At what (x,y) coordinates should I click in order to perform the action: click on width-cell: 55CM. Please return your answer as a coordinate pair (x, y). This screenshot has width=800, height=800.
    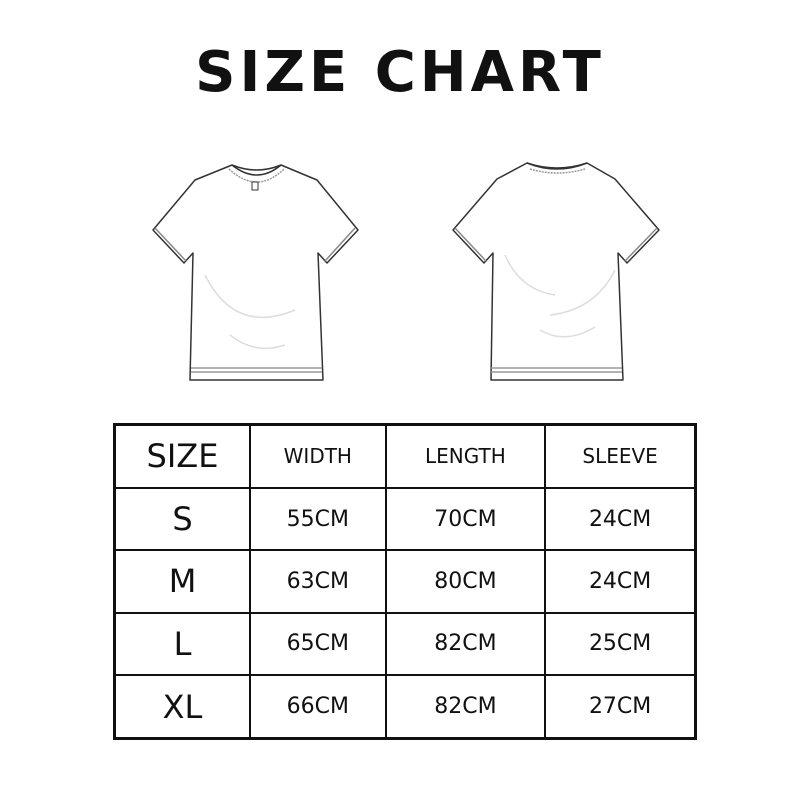
    Looking at the image, I should click on (318, 519).